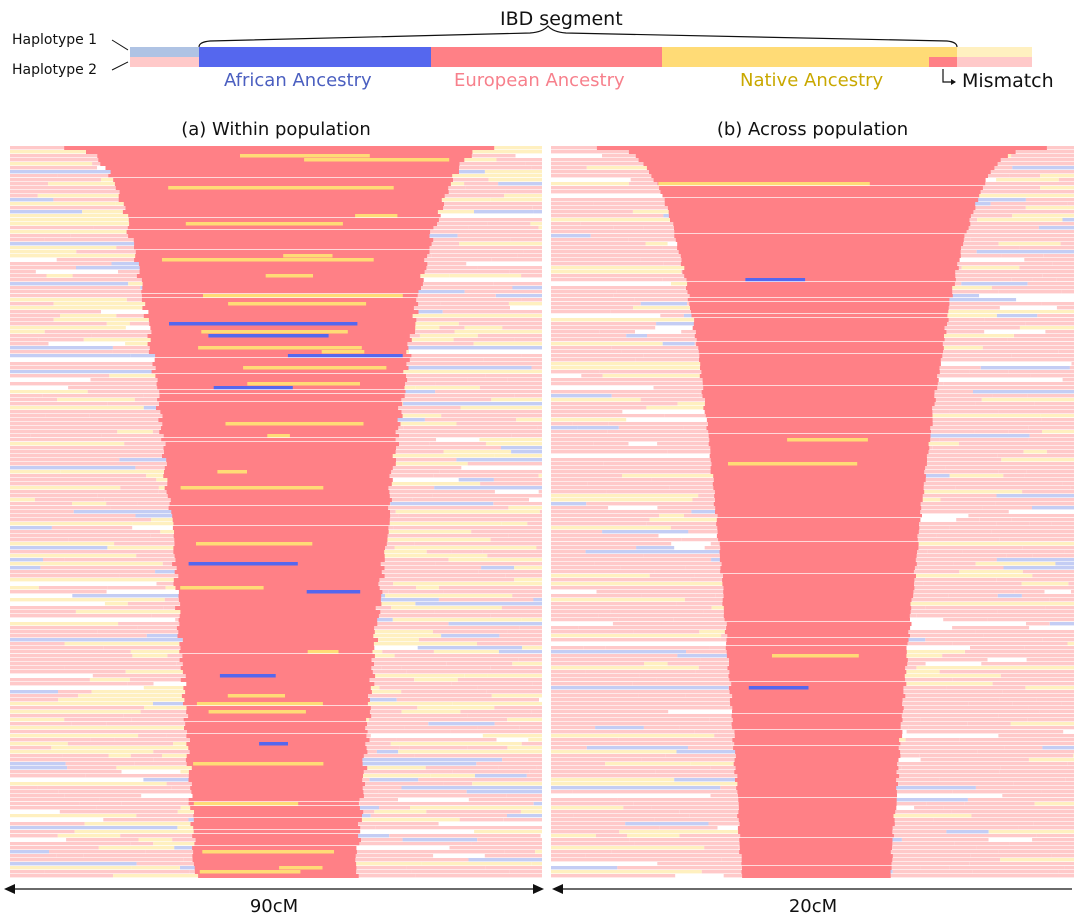 The image size is (1074, 919). What do you see at coordinates (298, 80) in the screenshot?
I see `african-ancestry-label: African Ancestry` at bounding box center [298, 80].